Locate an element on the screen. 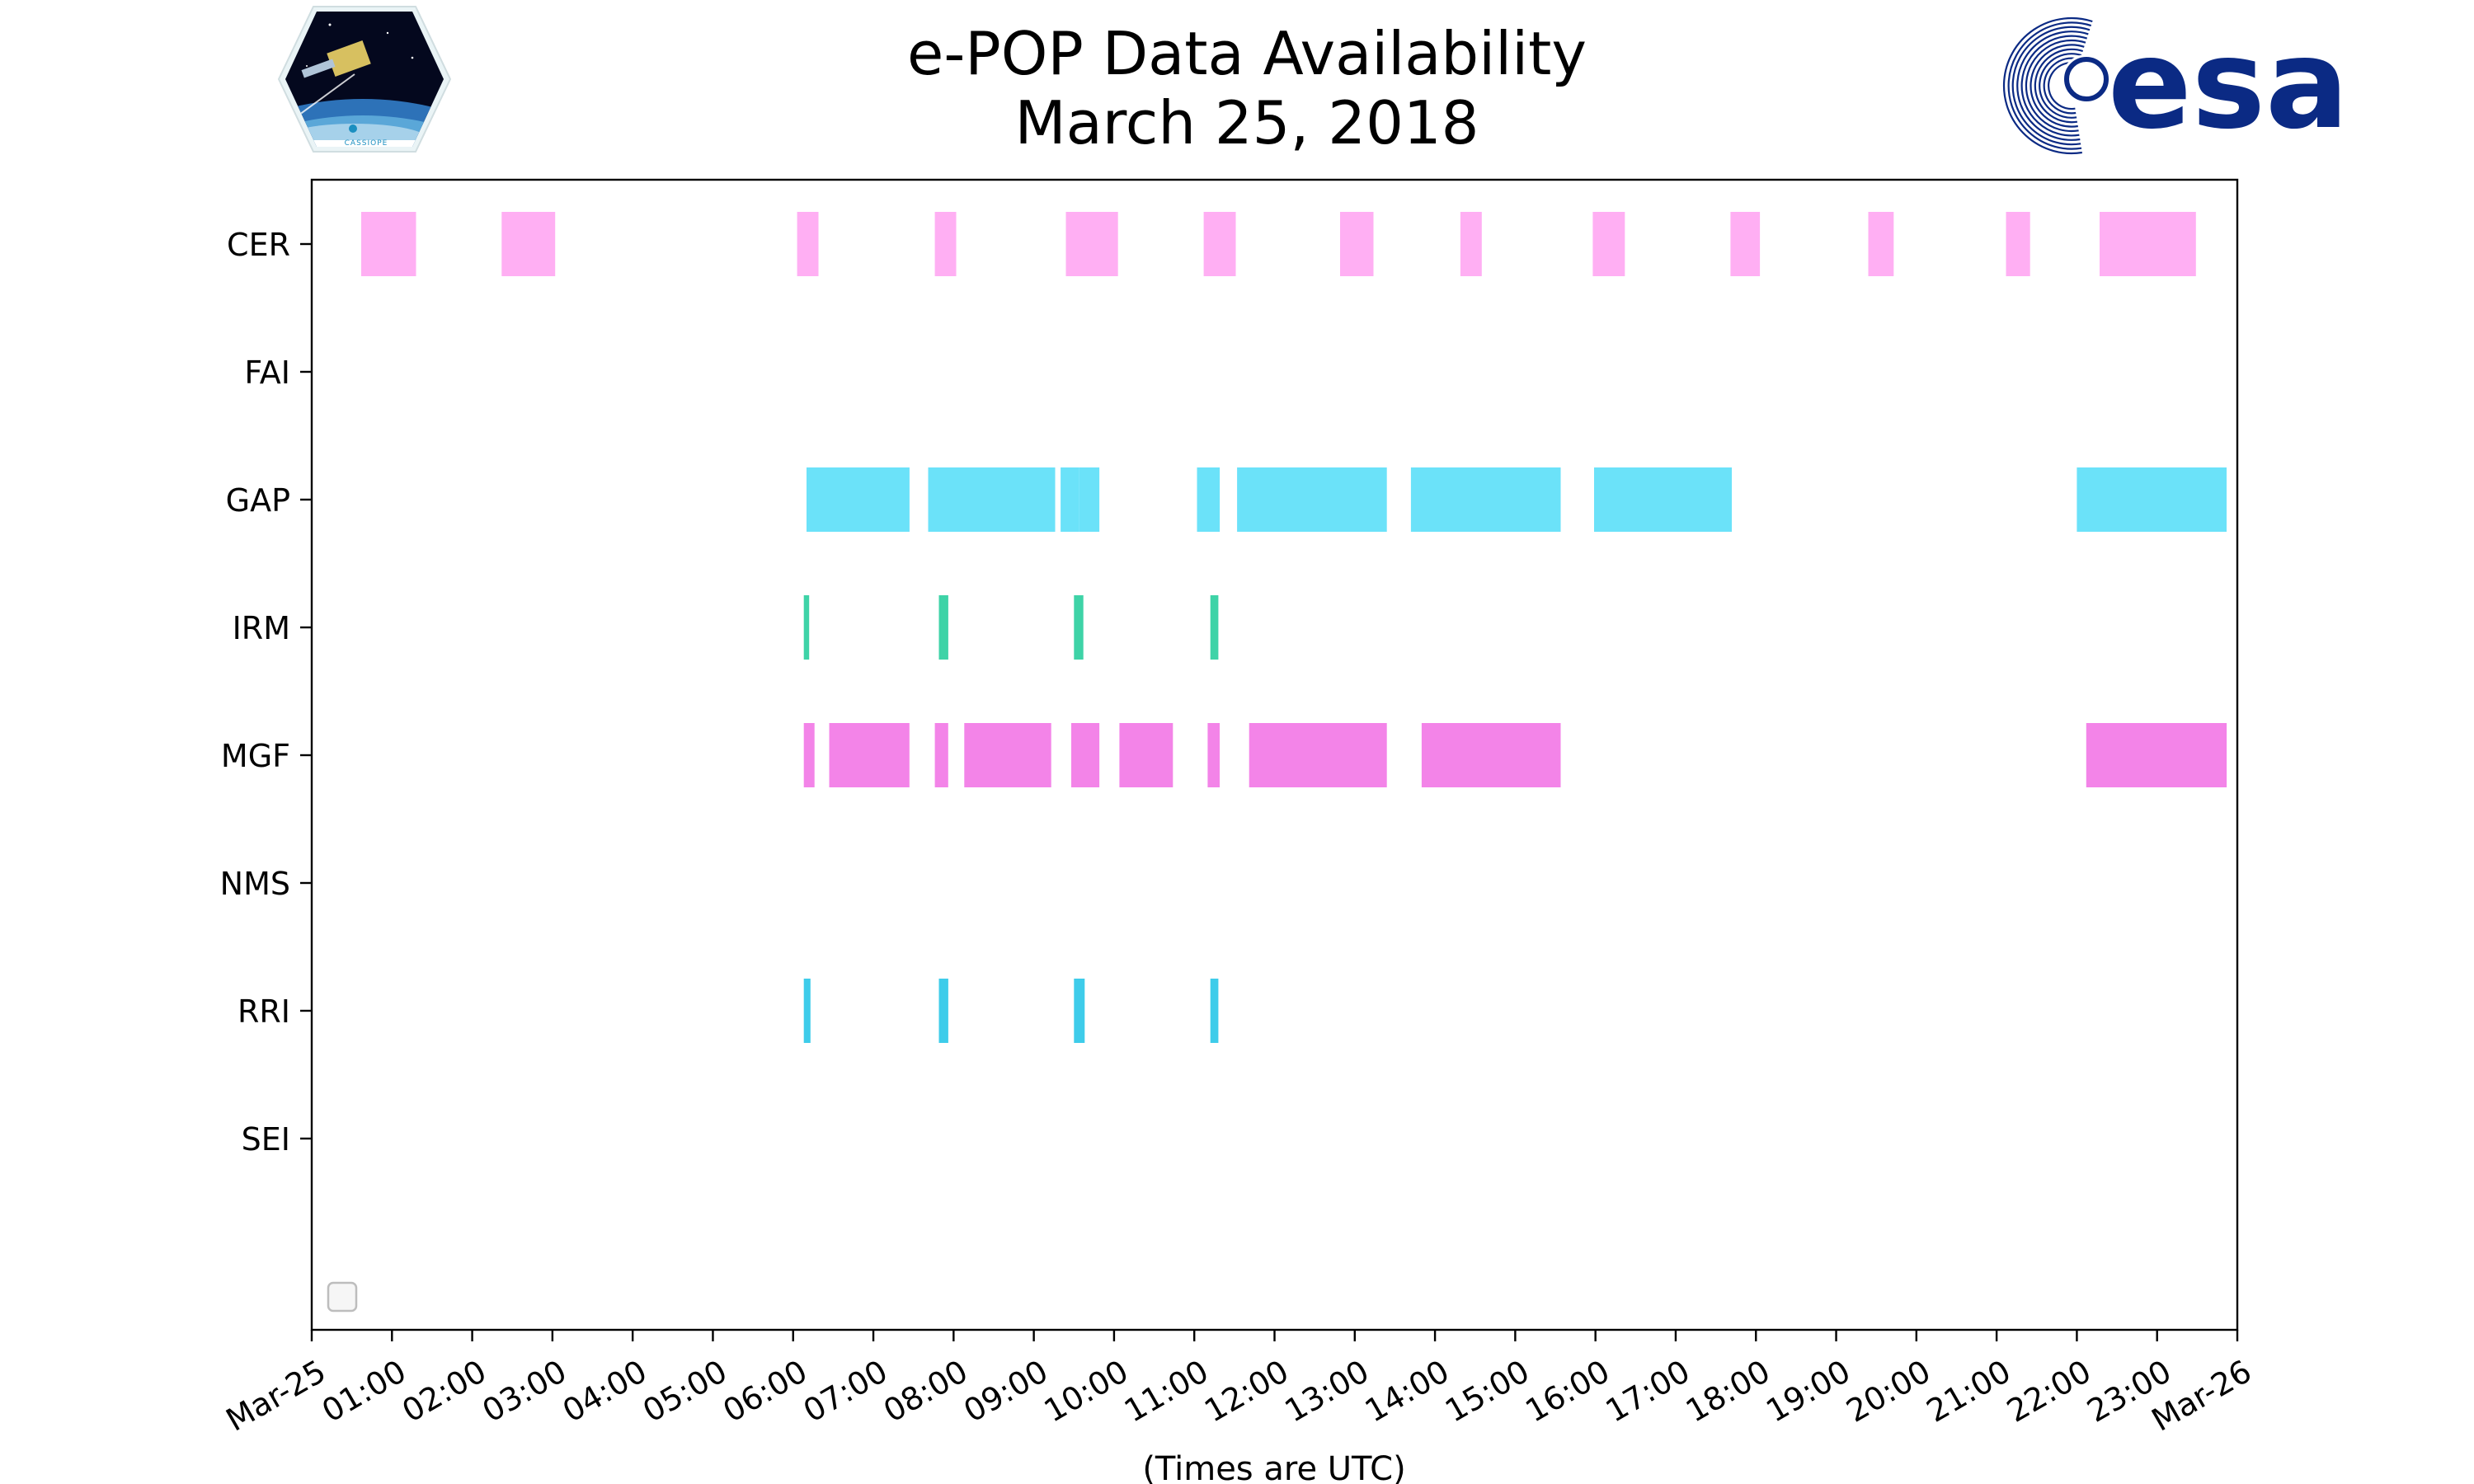  chart-title-line-2: March 25, 2018 is located at coordinates (1247, 122).